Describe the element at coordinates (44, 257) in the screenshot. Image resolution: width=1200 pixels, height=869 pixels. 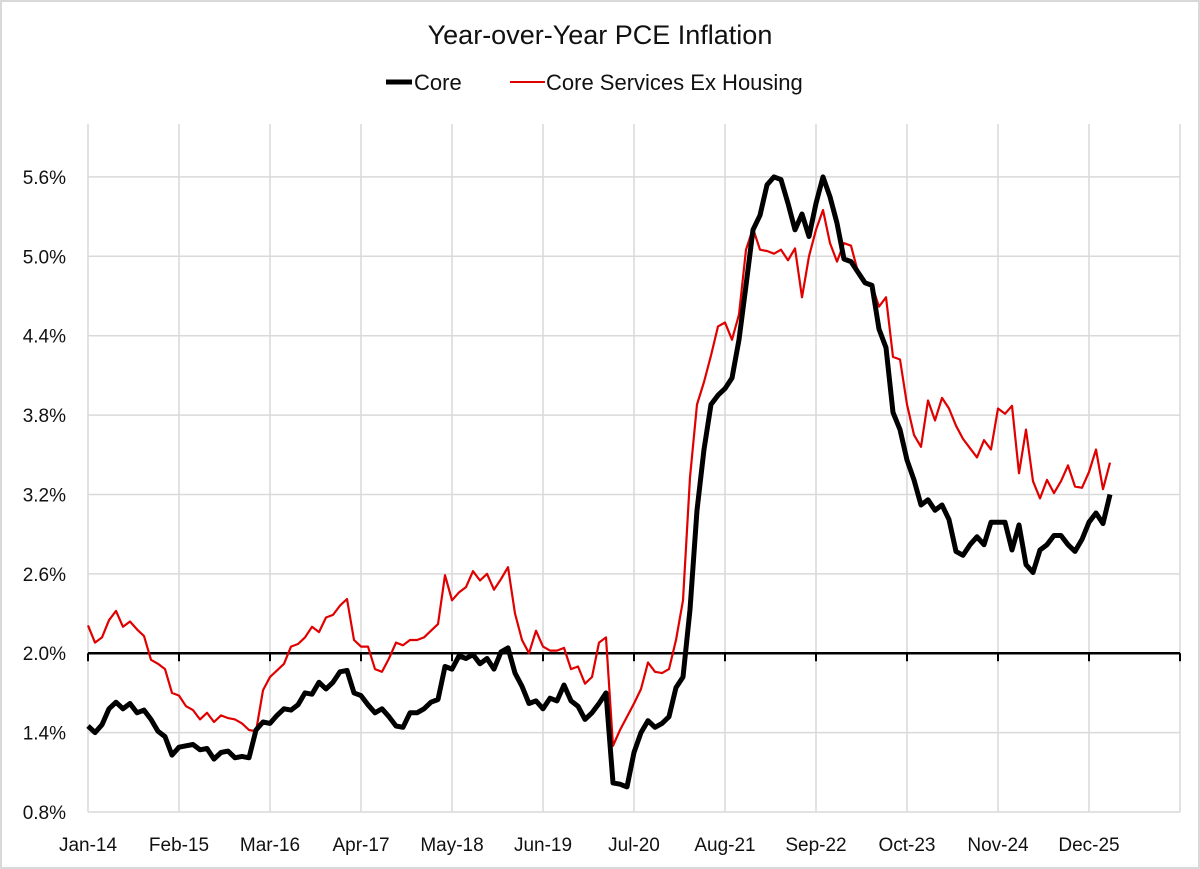
I see `y-tick-label: 5.0%` at that location.